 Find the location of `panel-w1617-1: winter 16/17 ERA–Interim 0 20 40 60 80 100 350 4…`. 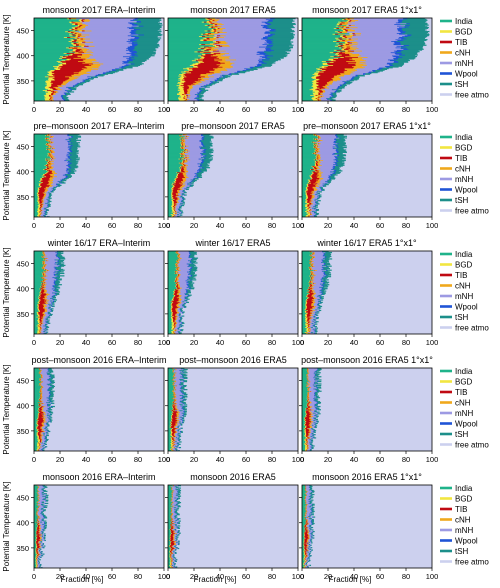

panel-w1617-1: winter 16/17 ERA–Interim 0 20 40 60 80 100 350 4… is located at coordinates (93, 292).